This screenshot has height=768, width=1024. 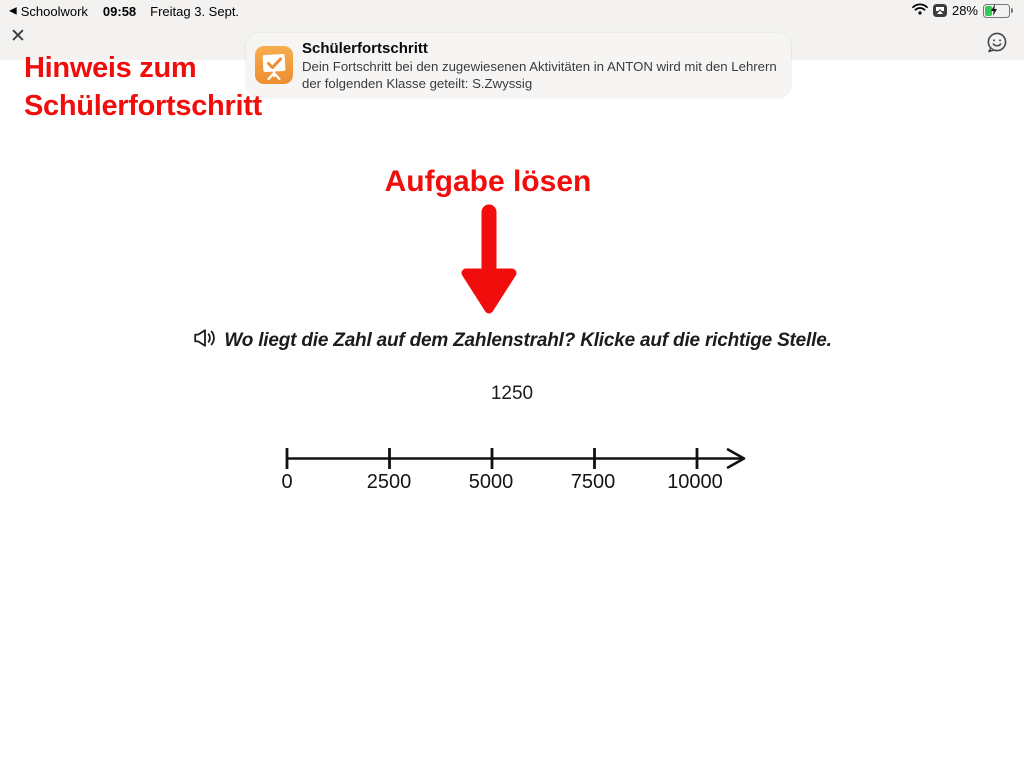 I want to click on notification-title: Schülerfortschritt, so click(x=365, y=48).